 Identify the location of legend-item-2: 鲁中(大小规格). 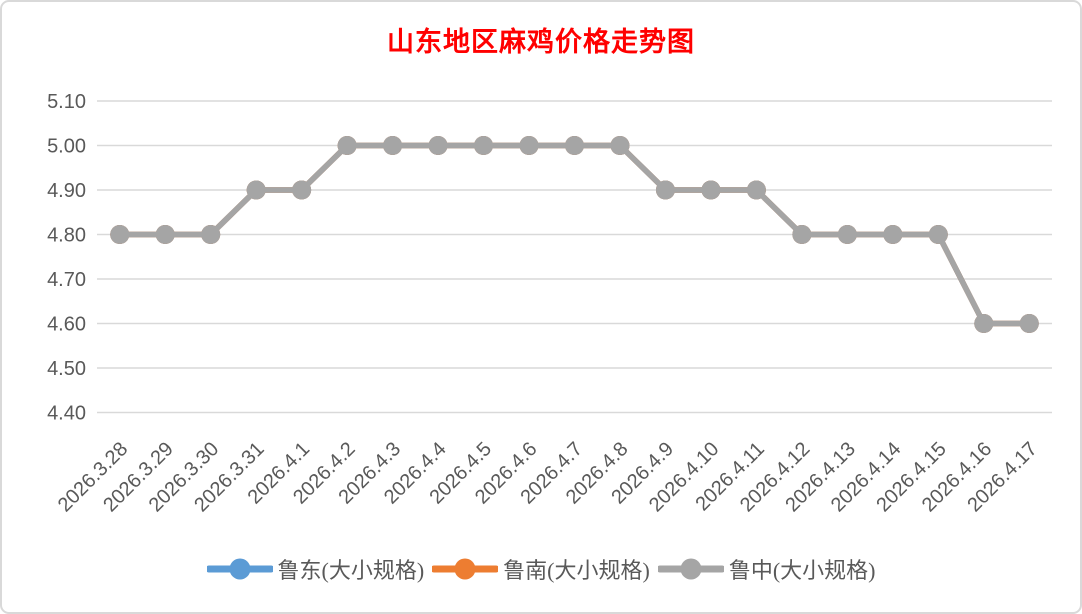
(766, 569).